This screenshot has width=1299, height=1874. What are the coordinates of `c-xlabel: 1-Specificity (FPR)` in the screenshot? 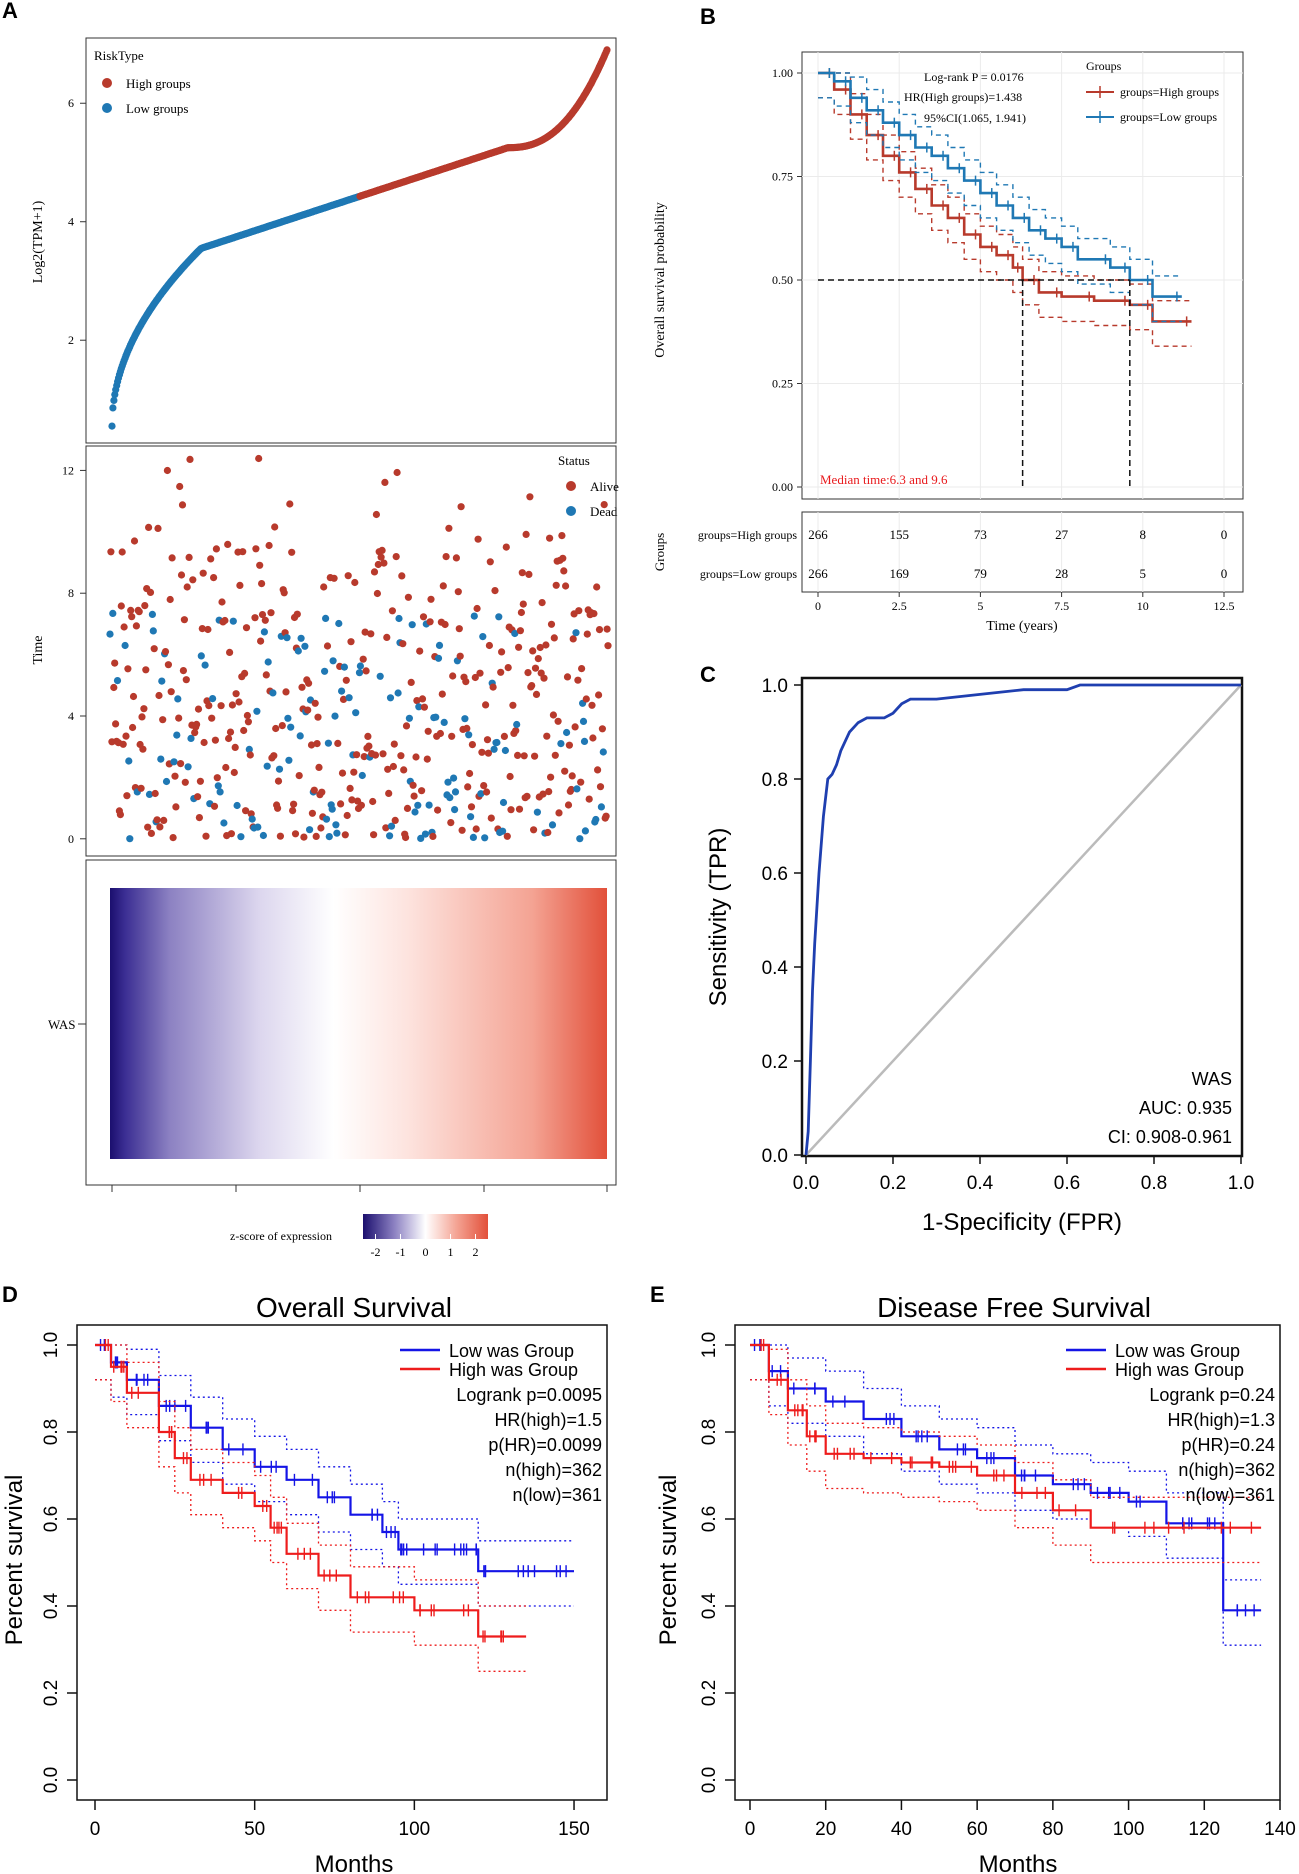 It's located at (1022, 1222).